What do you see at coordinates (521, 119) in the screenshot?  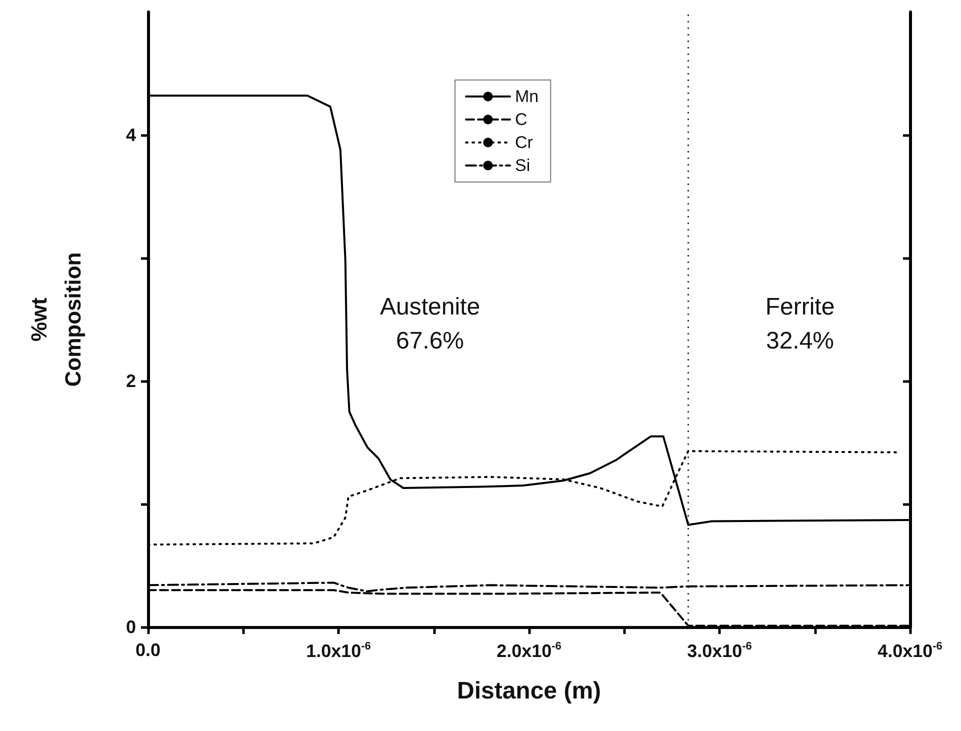 I see `legend-label: C` at bounding box center [521, 119].